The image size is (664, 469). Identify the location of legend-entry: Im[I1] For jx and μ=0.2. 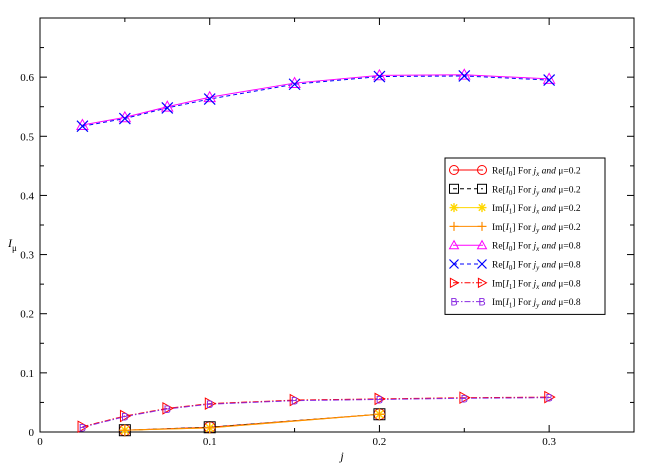
(515, 209).